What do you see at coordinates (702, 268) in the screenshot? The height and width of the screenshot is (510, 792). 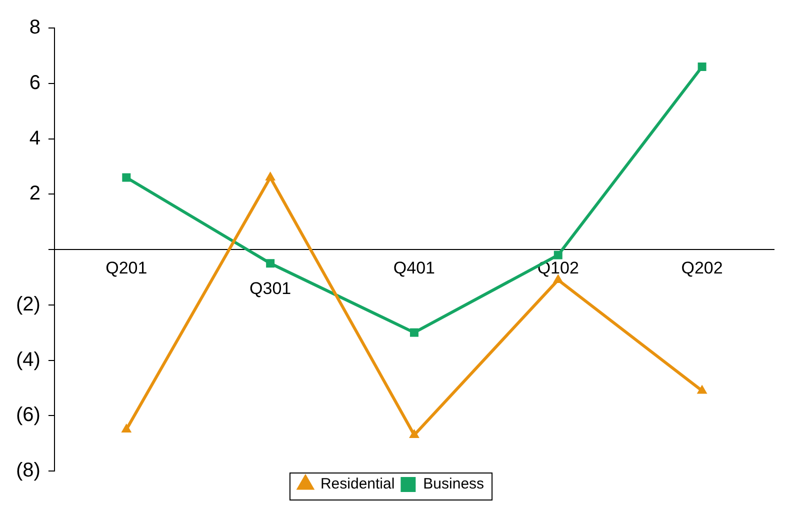 I see `x-tick-label: Q202` at bounding box center [702, 268].